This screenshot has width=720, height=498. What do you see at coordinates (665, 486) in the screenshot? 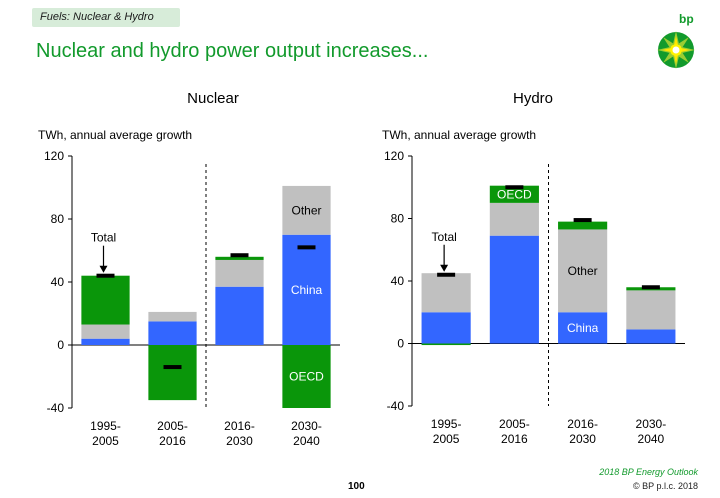
I see `footer-copyright: © BP p.l.c. 2018` at bounding box center [665, 486].